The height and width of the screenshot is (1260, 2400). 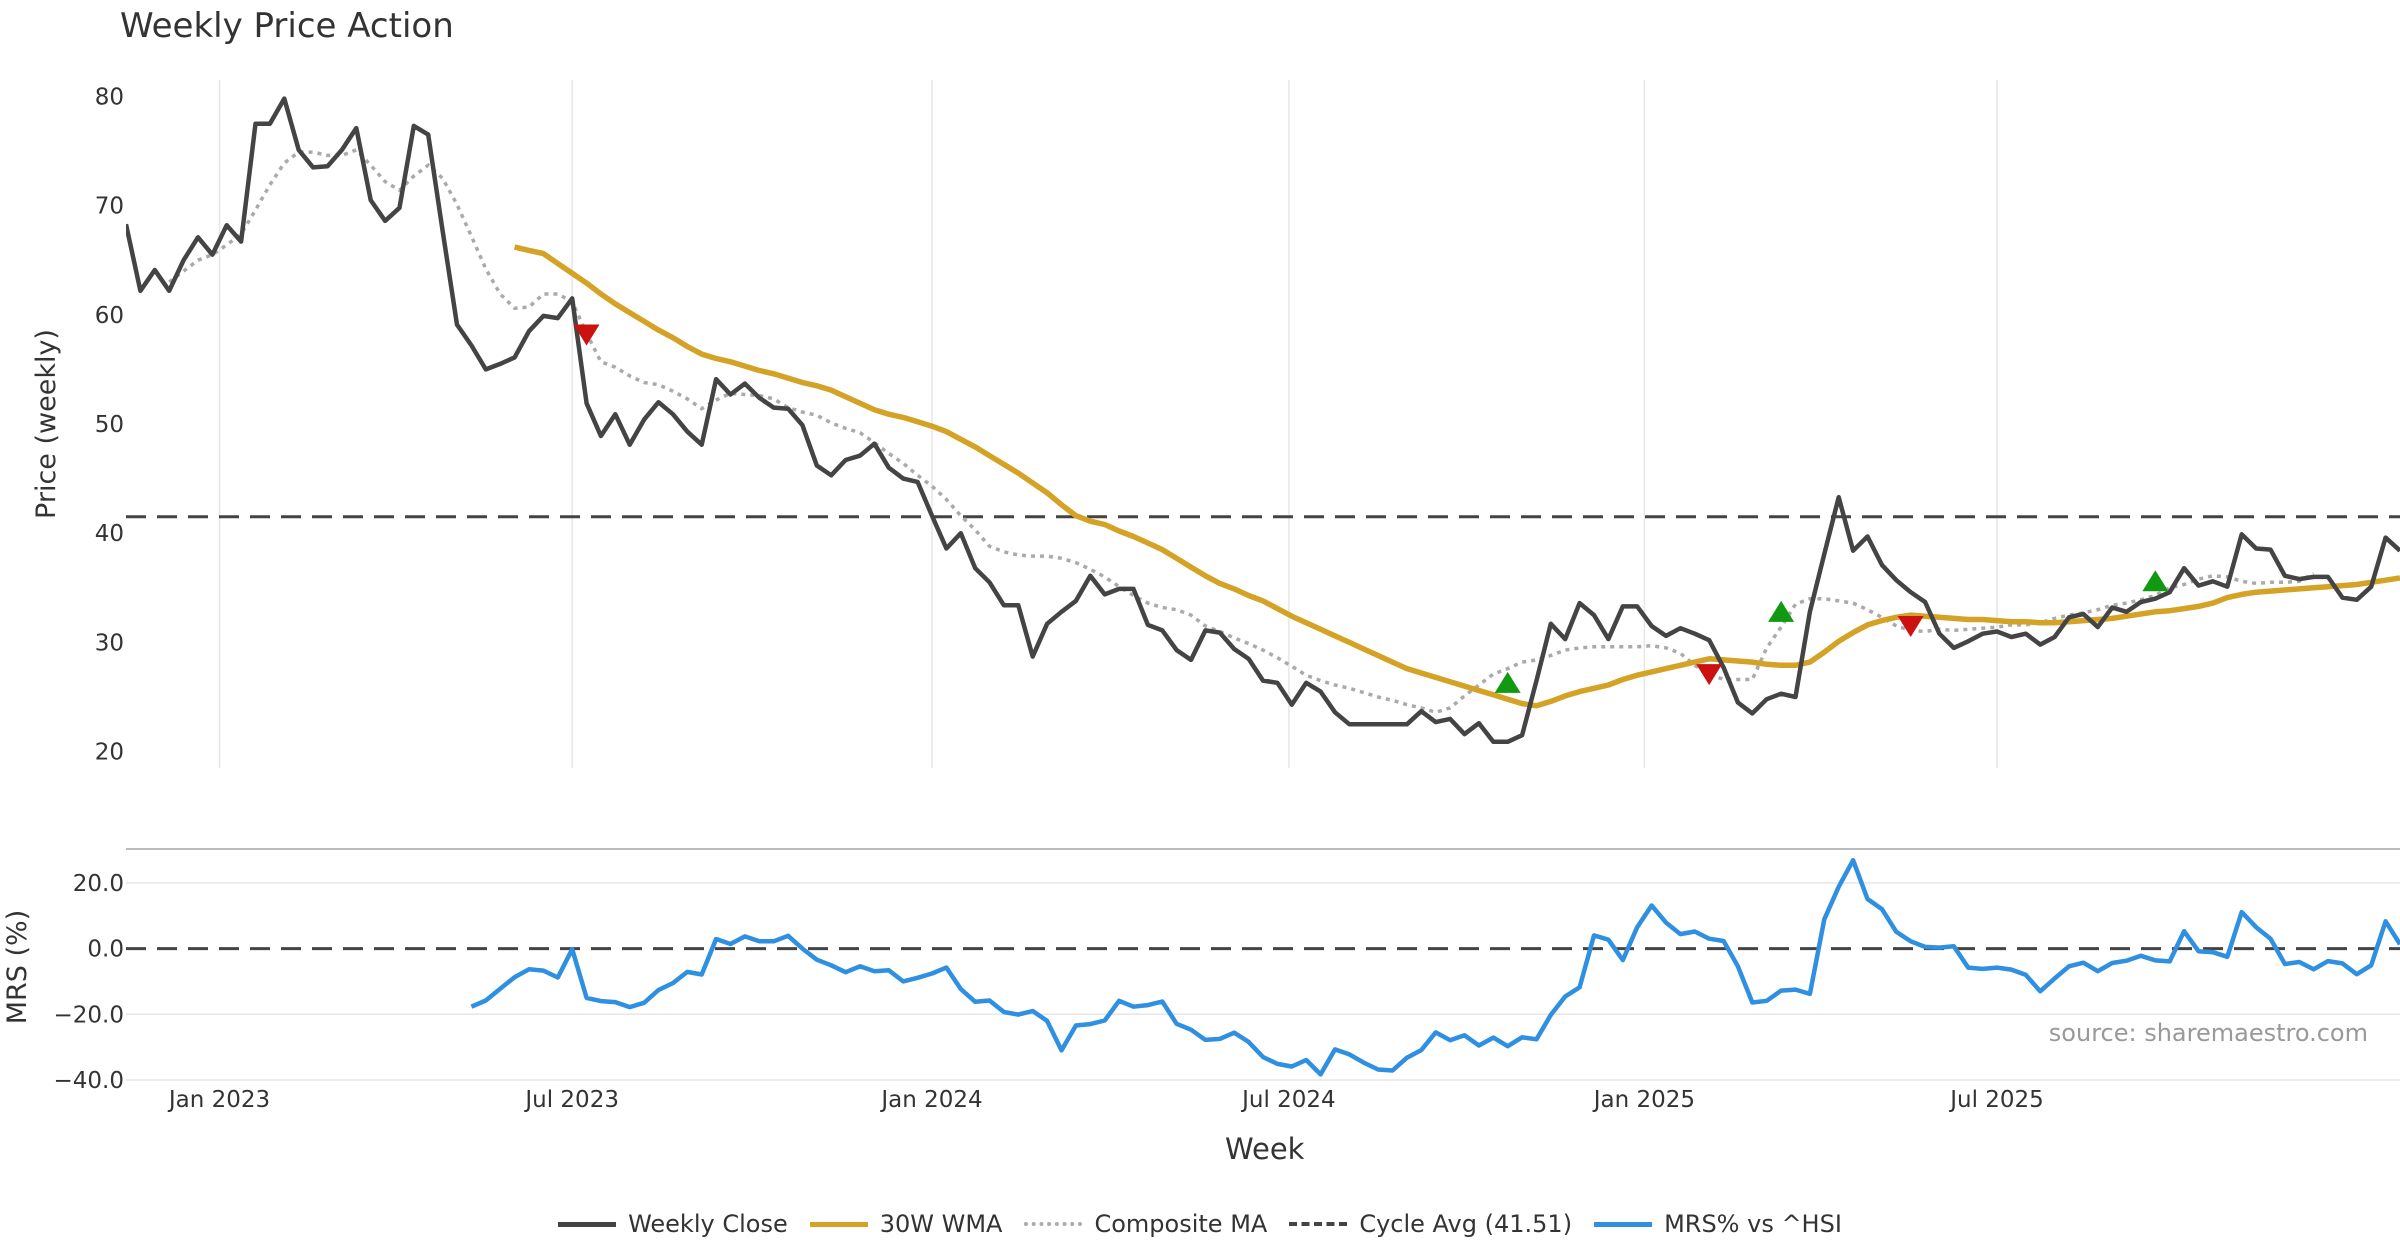 What do you see at coordinates (930, 1100) in the screenshot?
I see `x-tick-label: Jan 2024` at bounding box center [930, 1100].